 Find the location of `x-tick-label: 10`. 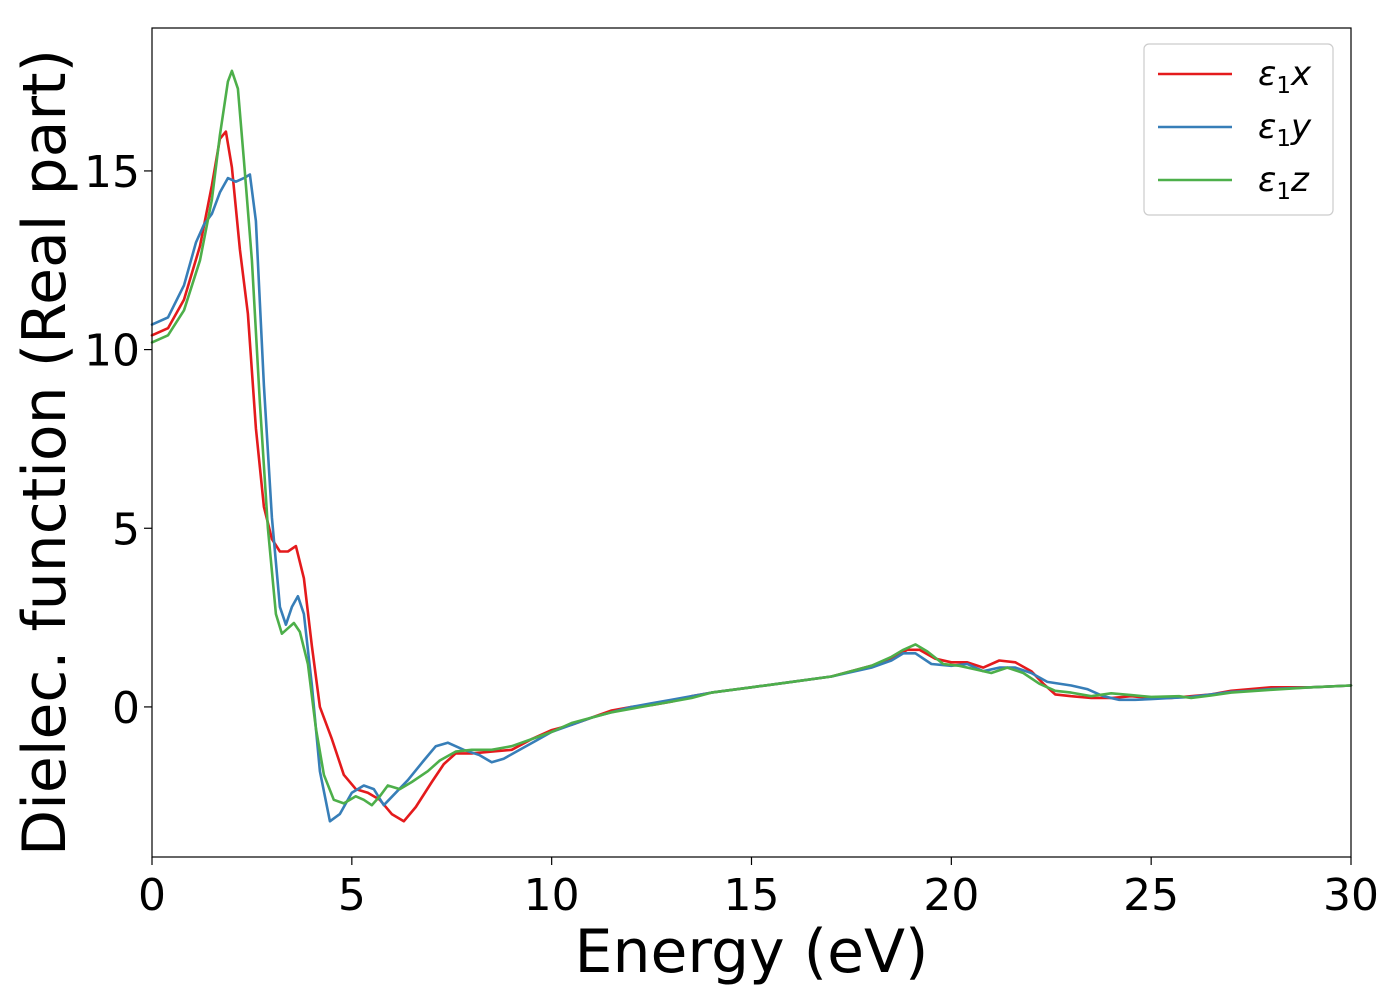

x-tick-label: 10 is located at coordinates (552, 895).